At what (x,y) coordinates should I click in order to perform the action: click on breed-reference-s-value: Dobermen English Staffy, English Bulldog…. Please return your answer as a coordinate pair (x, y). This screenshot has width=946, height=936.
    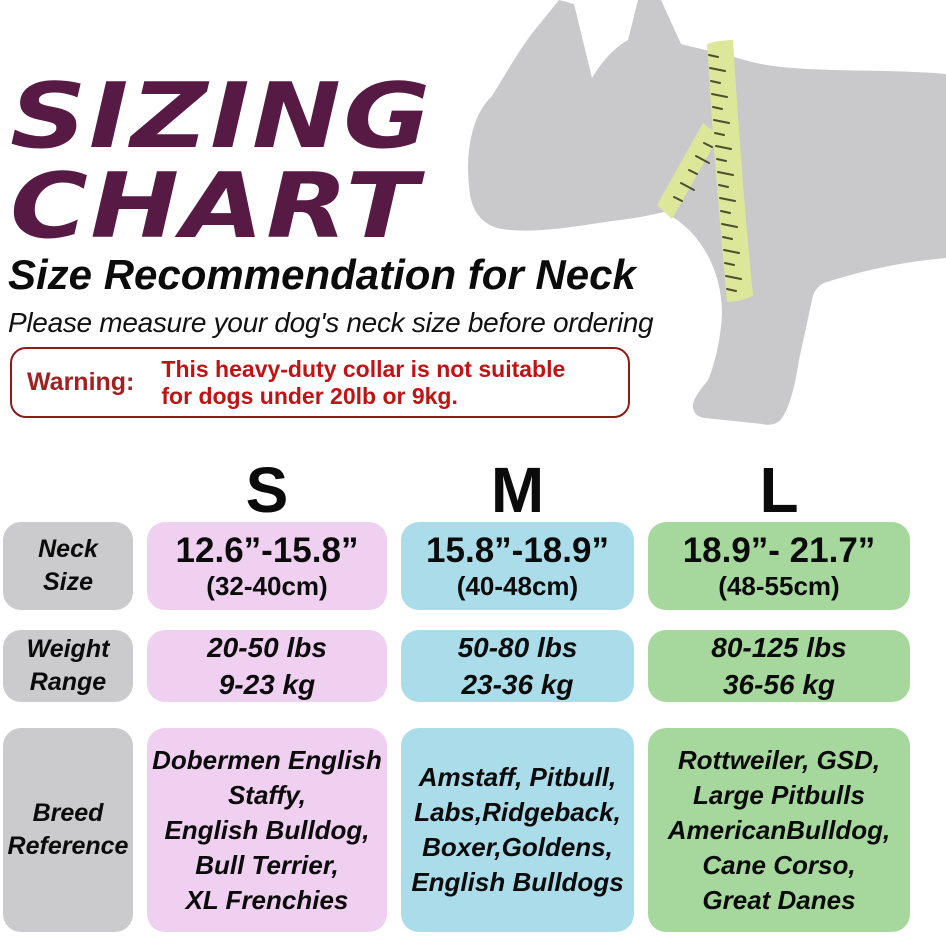
    Looking at the image, I should click on (267, 829).